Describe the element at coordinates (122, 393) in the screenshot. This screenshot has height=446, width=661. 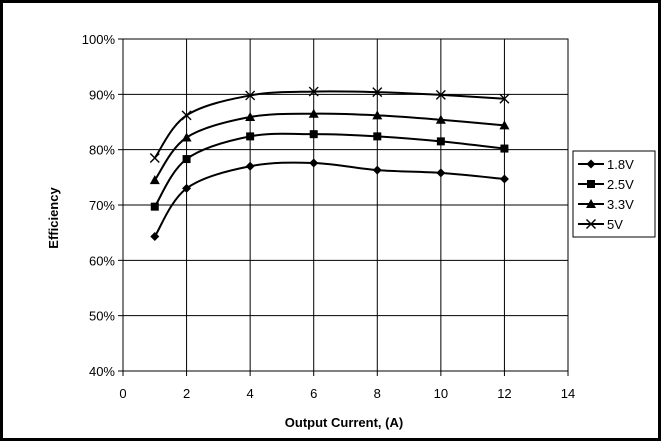
I see `x-tick-label: 0` at that location.